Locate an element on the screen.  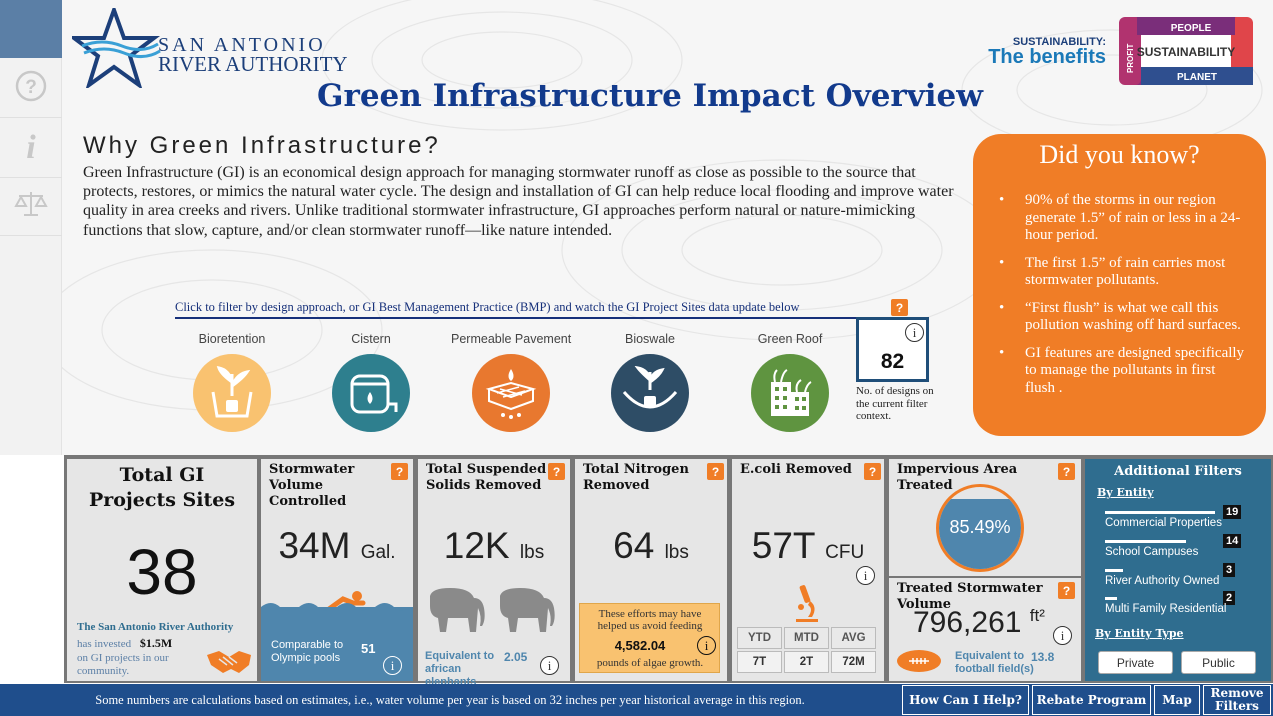
help-button: ? is located at coordinates (31, 89).